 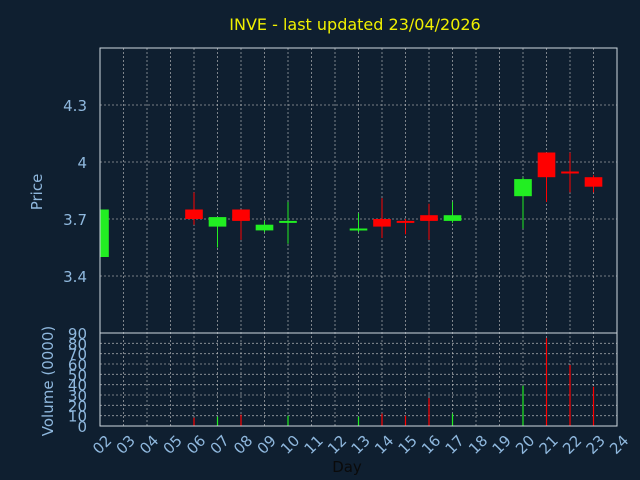 I want to click on price-axis-label: Price, so click(x=37, y=192).